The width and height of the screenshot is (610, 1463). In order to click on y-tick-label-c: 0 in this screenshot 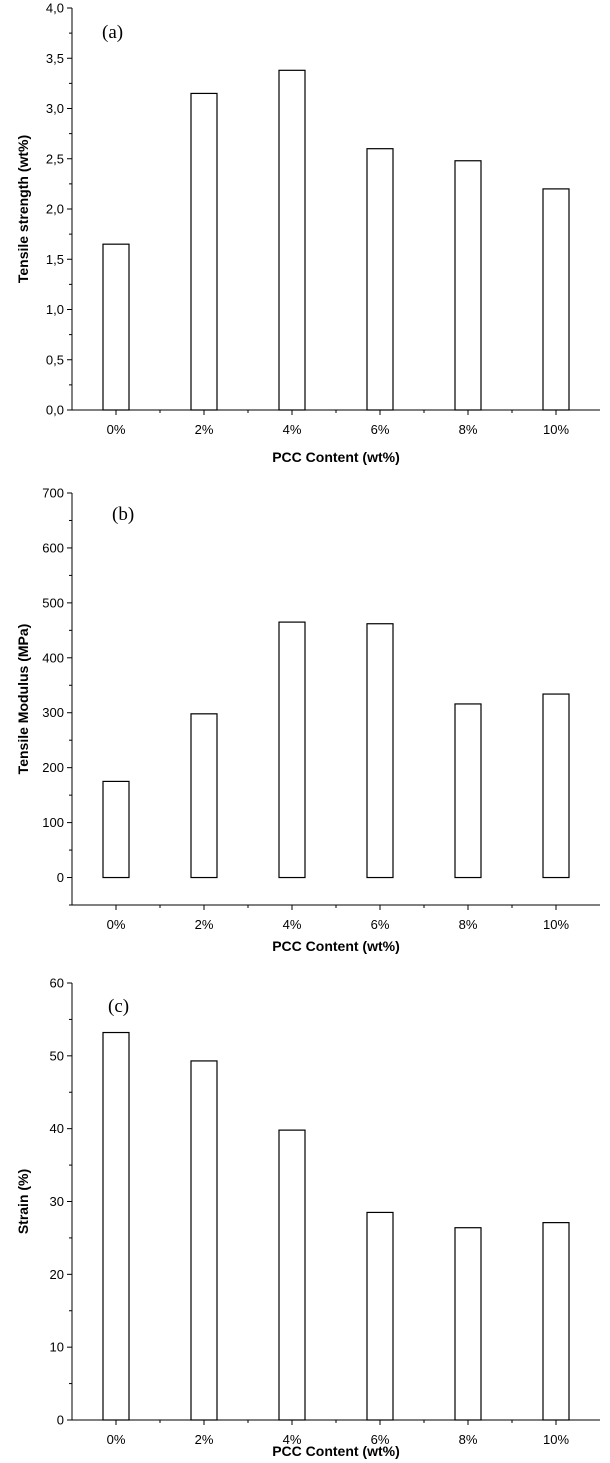, I will do `click(60, 1420)`.